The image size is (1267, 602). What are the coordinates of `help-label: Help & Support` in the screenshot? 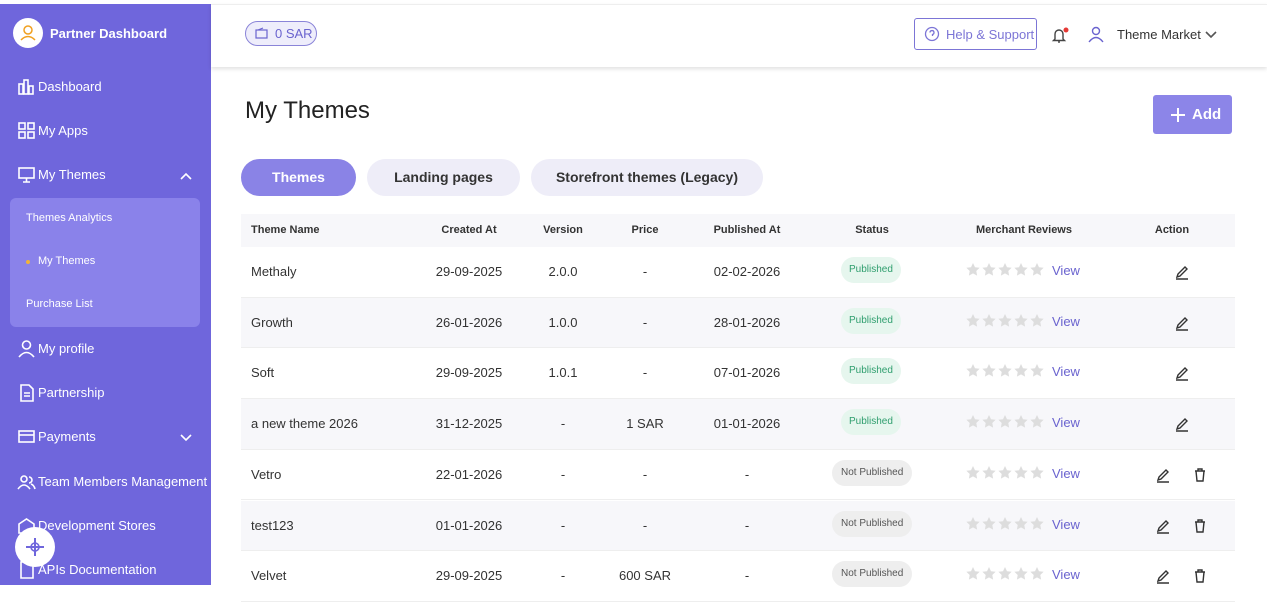 It's located at (990, 34).